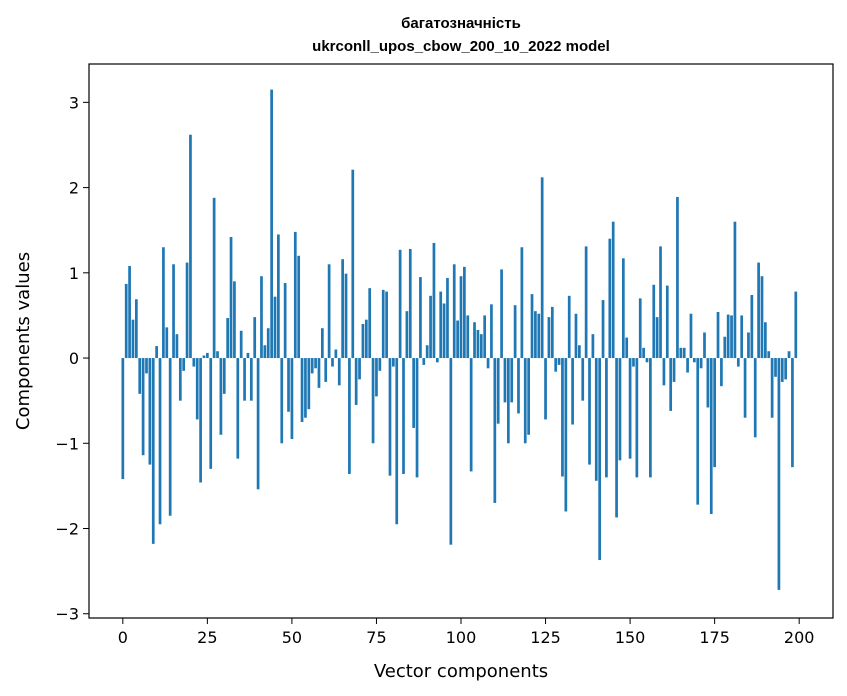 The width and height of the screenshot is (847, 696). I want to click on y-tick-label: −3, so click(67, 614).